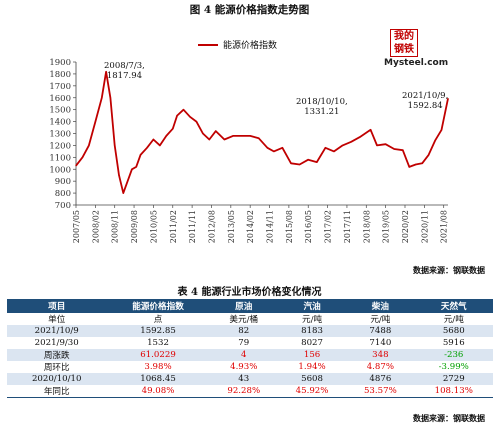  What do you see at coordinates (249, 292) in the screenshot?
I see `table-title: 表 4 能源行业市场价格变化情况` at bounding box center [249, 292].